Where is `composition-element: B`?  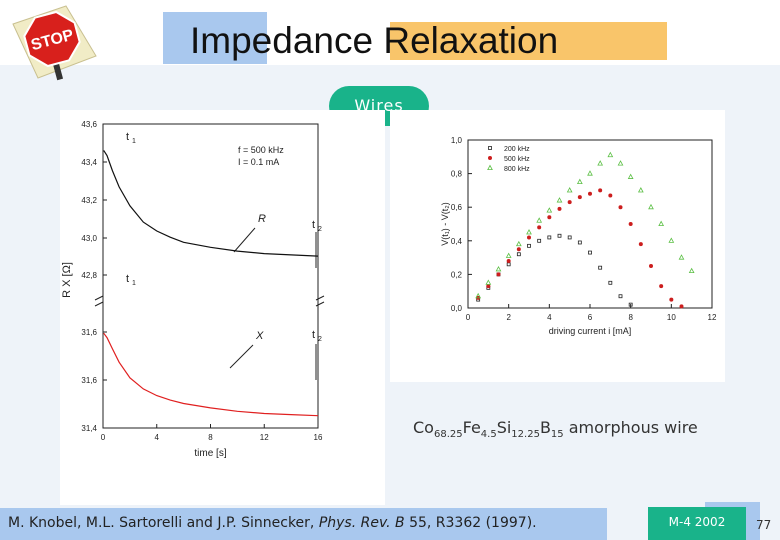
composition-element: B is located at coordinates (545, 427).